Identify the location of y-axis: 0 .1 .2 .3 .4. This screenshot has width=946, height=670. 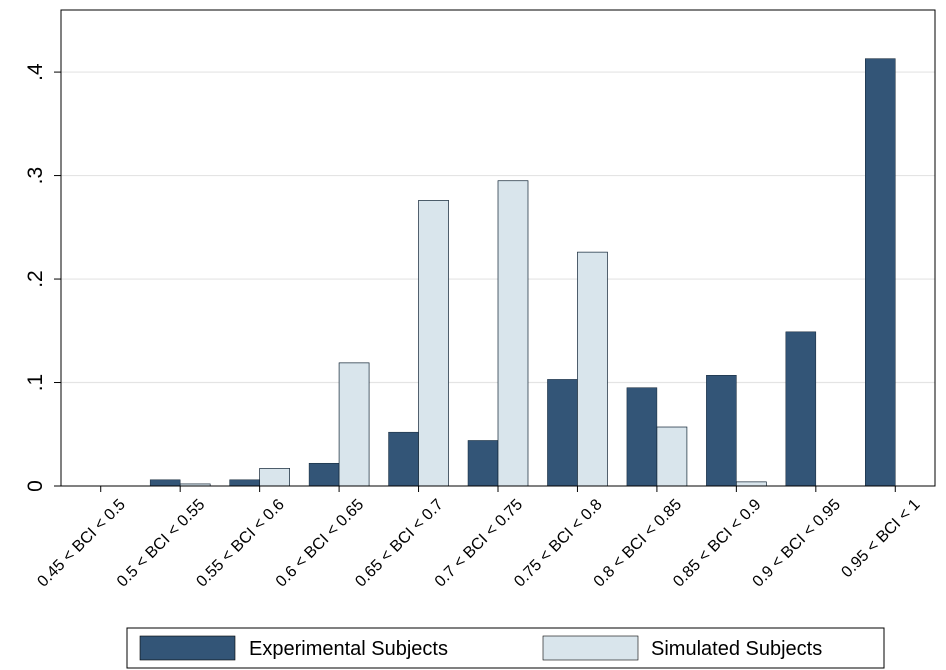
(42, 277).